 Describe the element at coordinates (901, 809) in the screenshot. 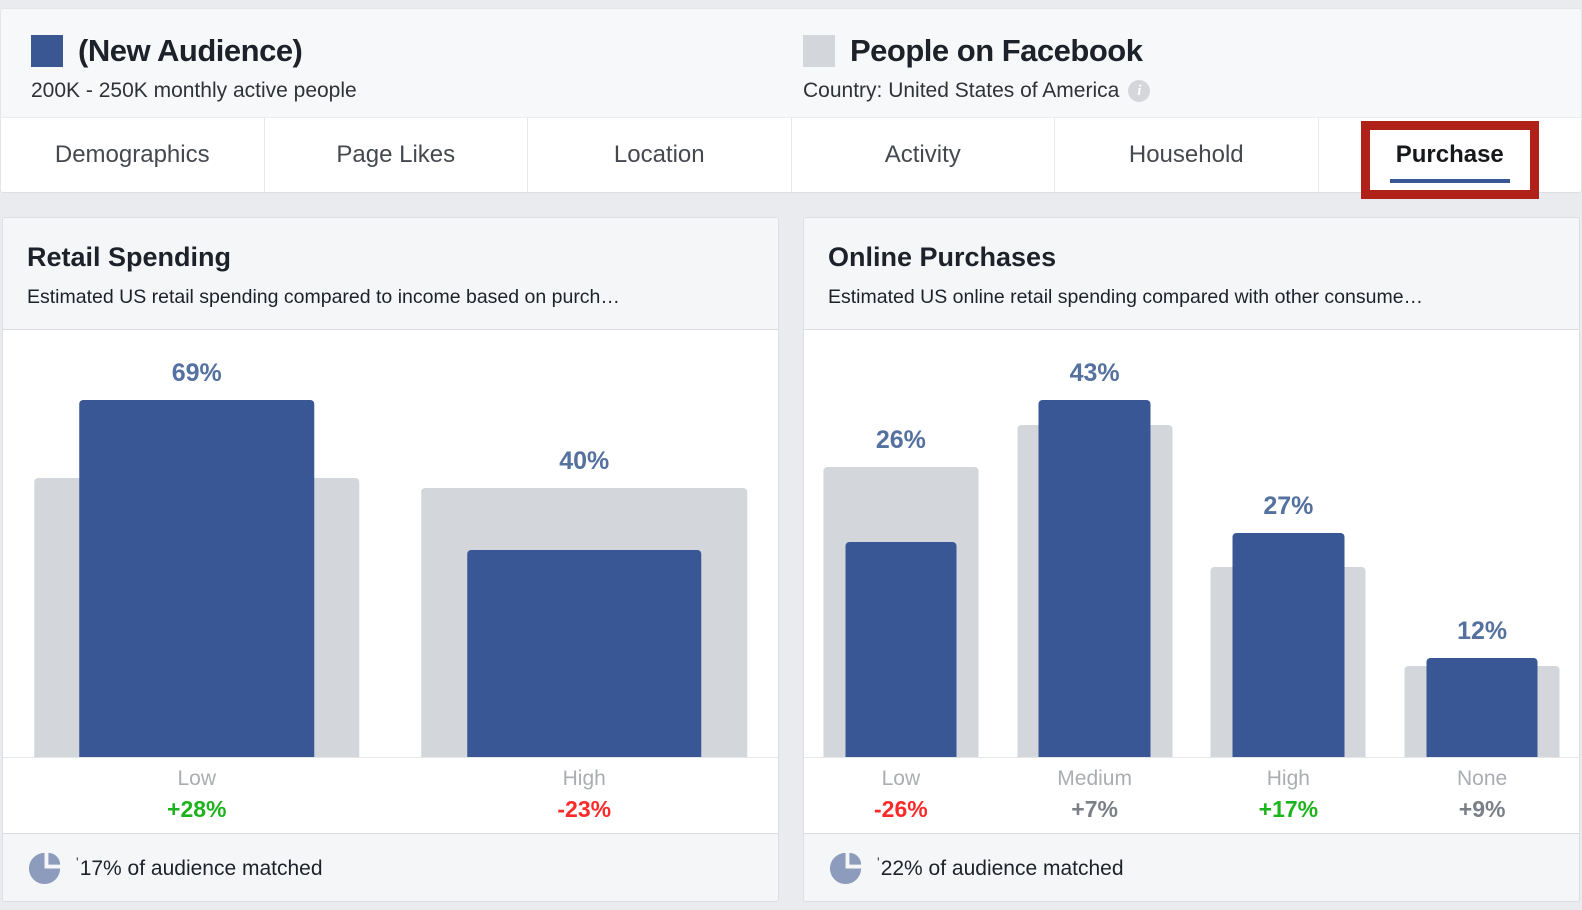

I see `delta-label: -26%` at that location.